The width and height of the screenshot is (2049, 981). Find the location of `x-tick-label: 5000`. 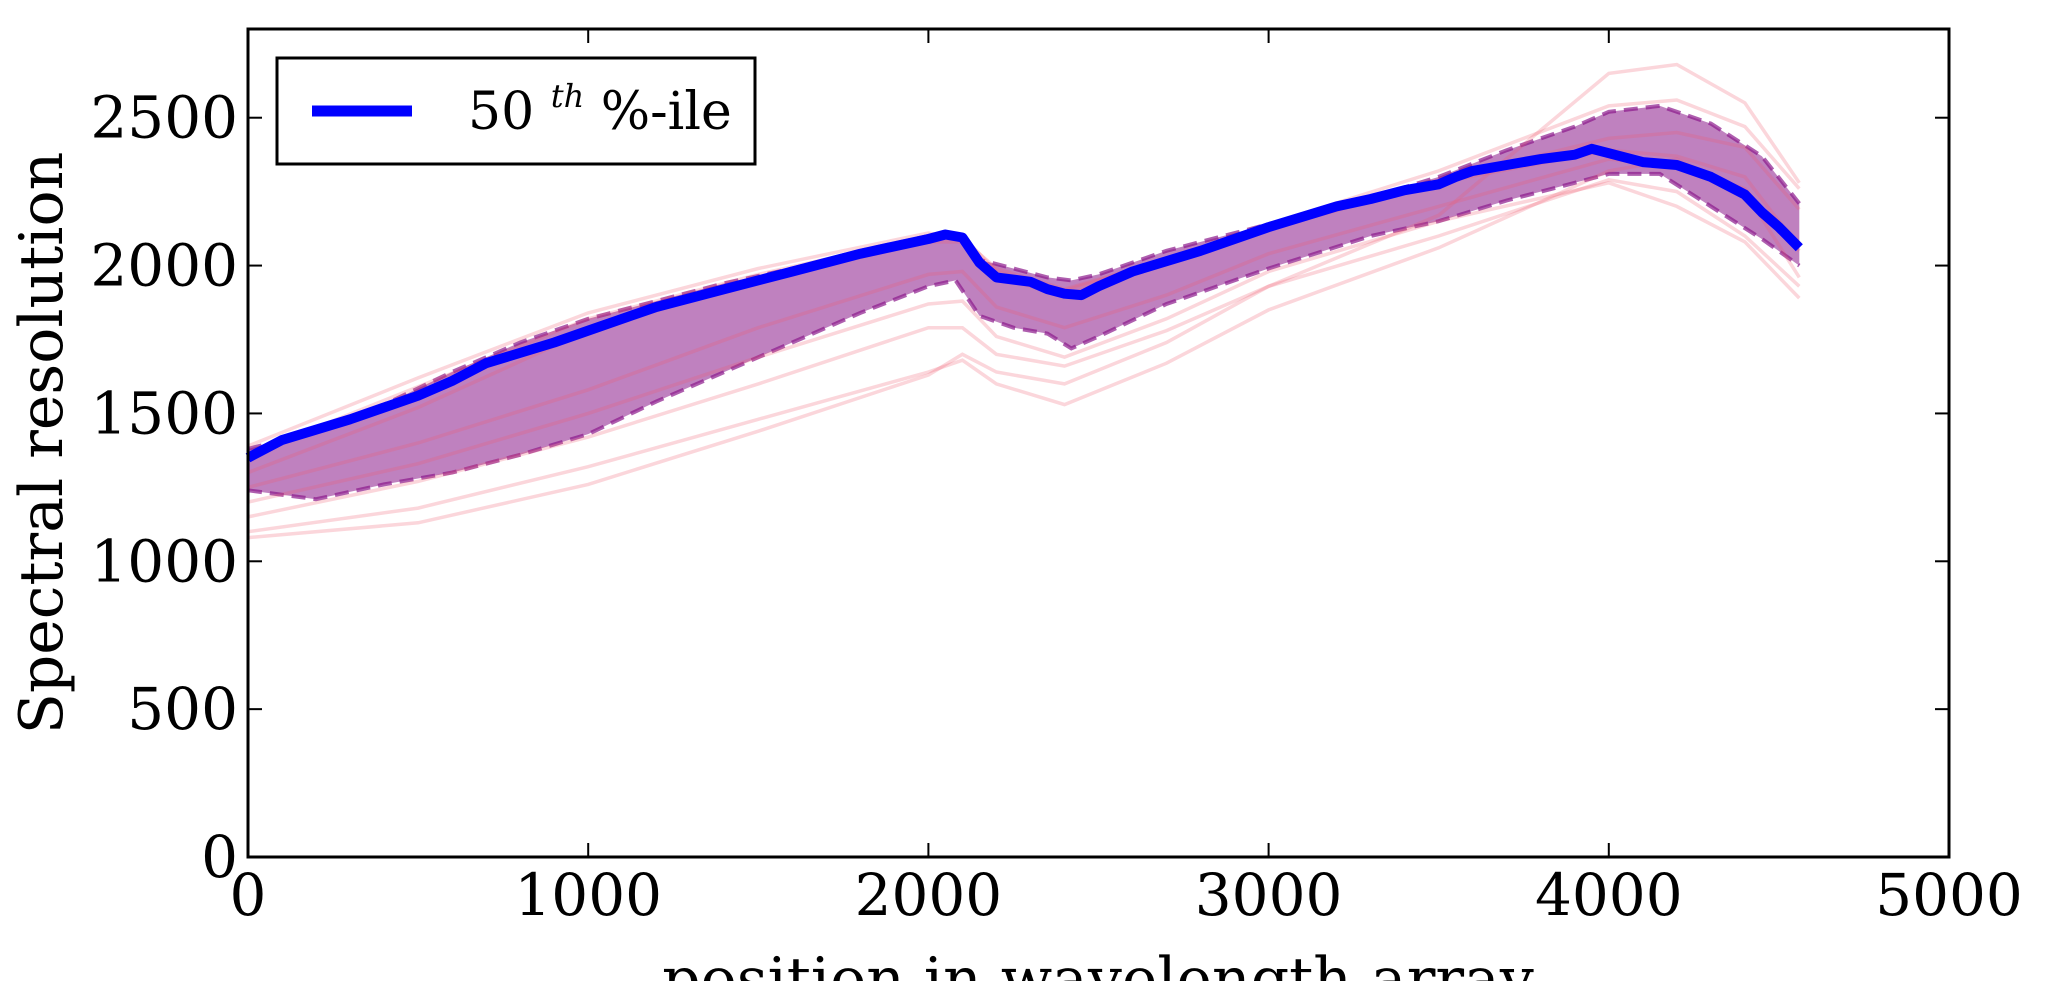

x-tick-label: 5000 is located at coordinates (1949, 895).